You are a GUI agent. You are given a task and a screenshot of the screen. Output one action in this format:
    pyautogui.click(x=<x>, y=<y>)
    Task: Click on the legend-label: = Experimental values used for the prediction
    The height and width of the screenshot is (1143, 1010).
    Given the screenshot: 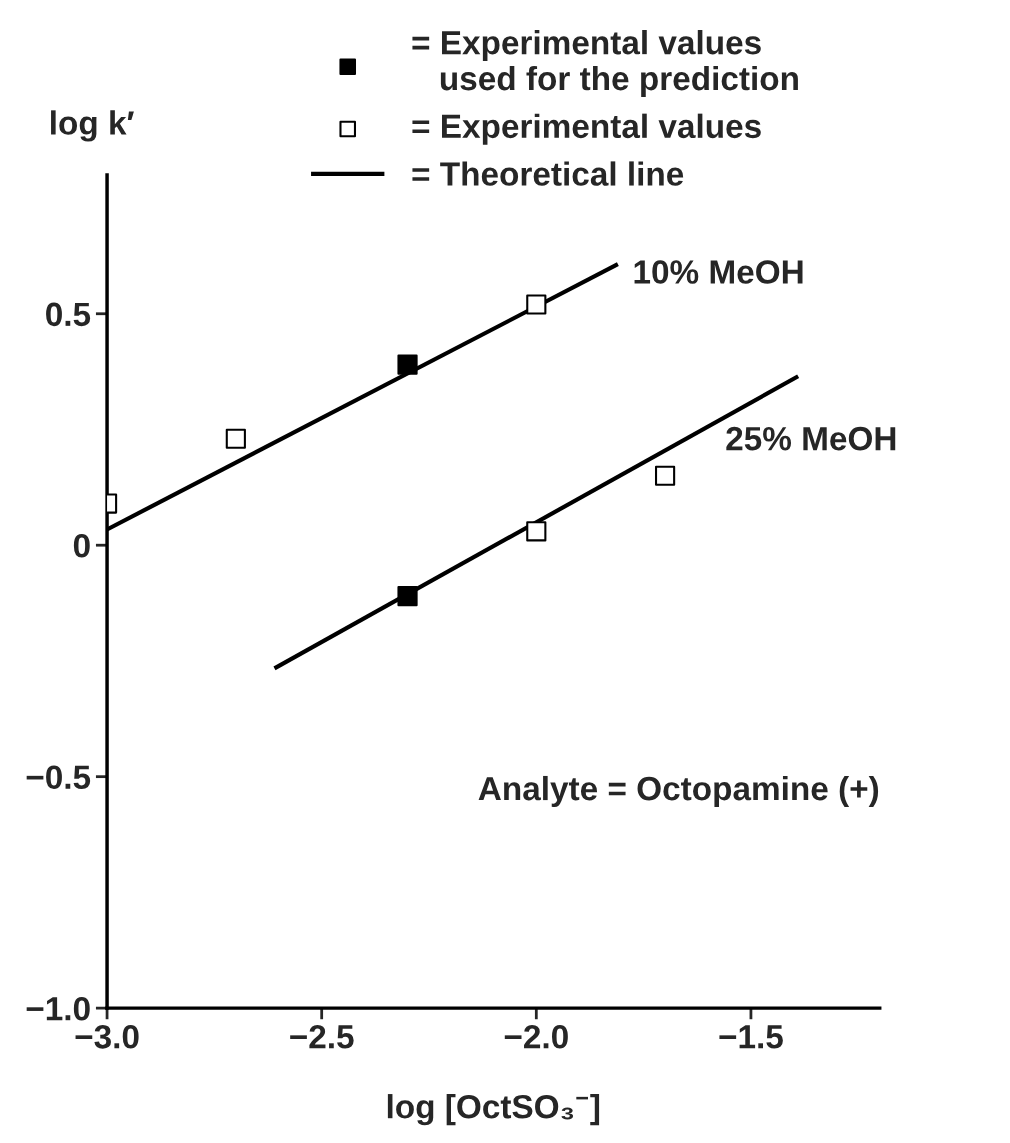 What is the action you would take?
    pyautogui.click(x=605, y=63)
    